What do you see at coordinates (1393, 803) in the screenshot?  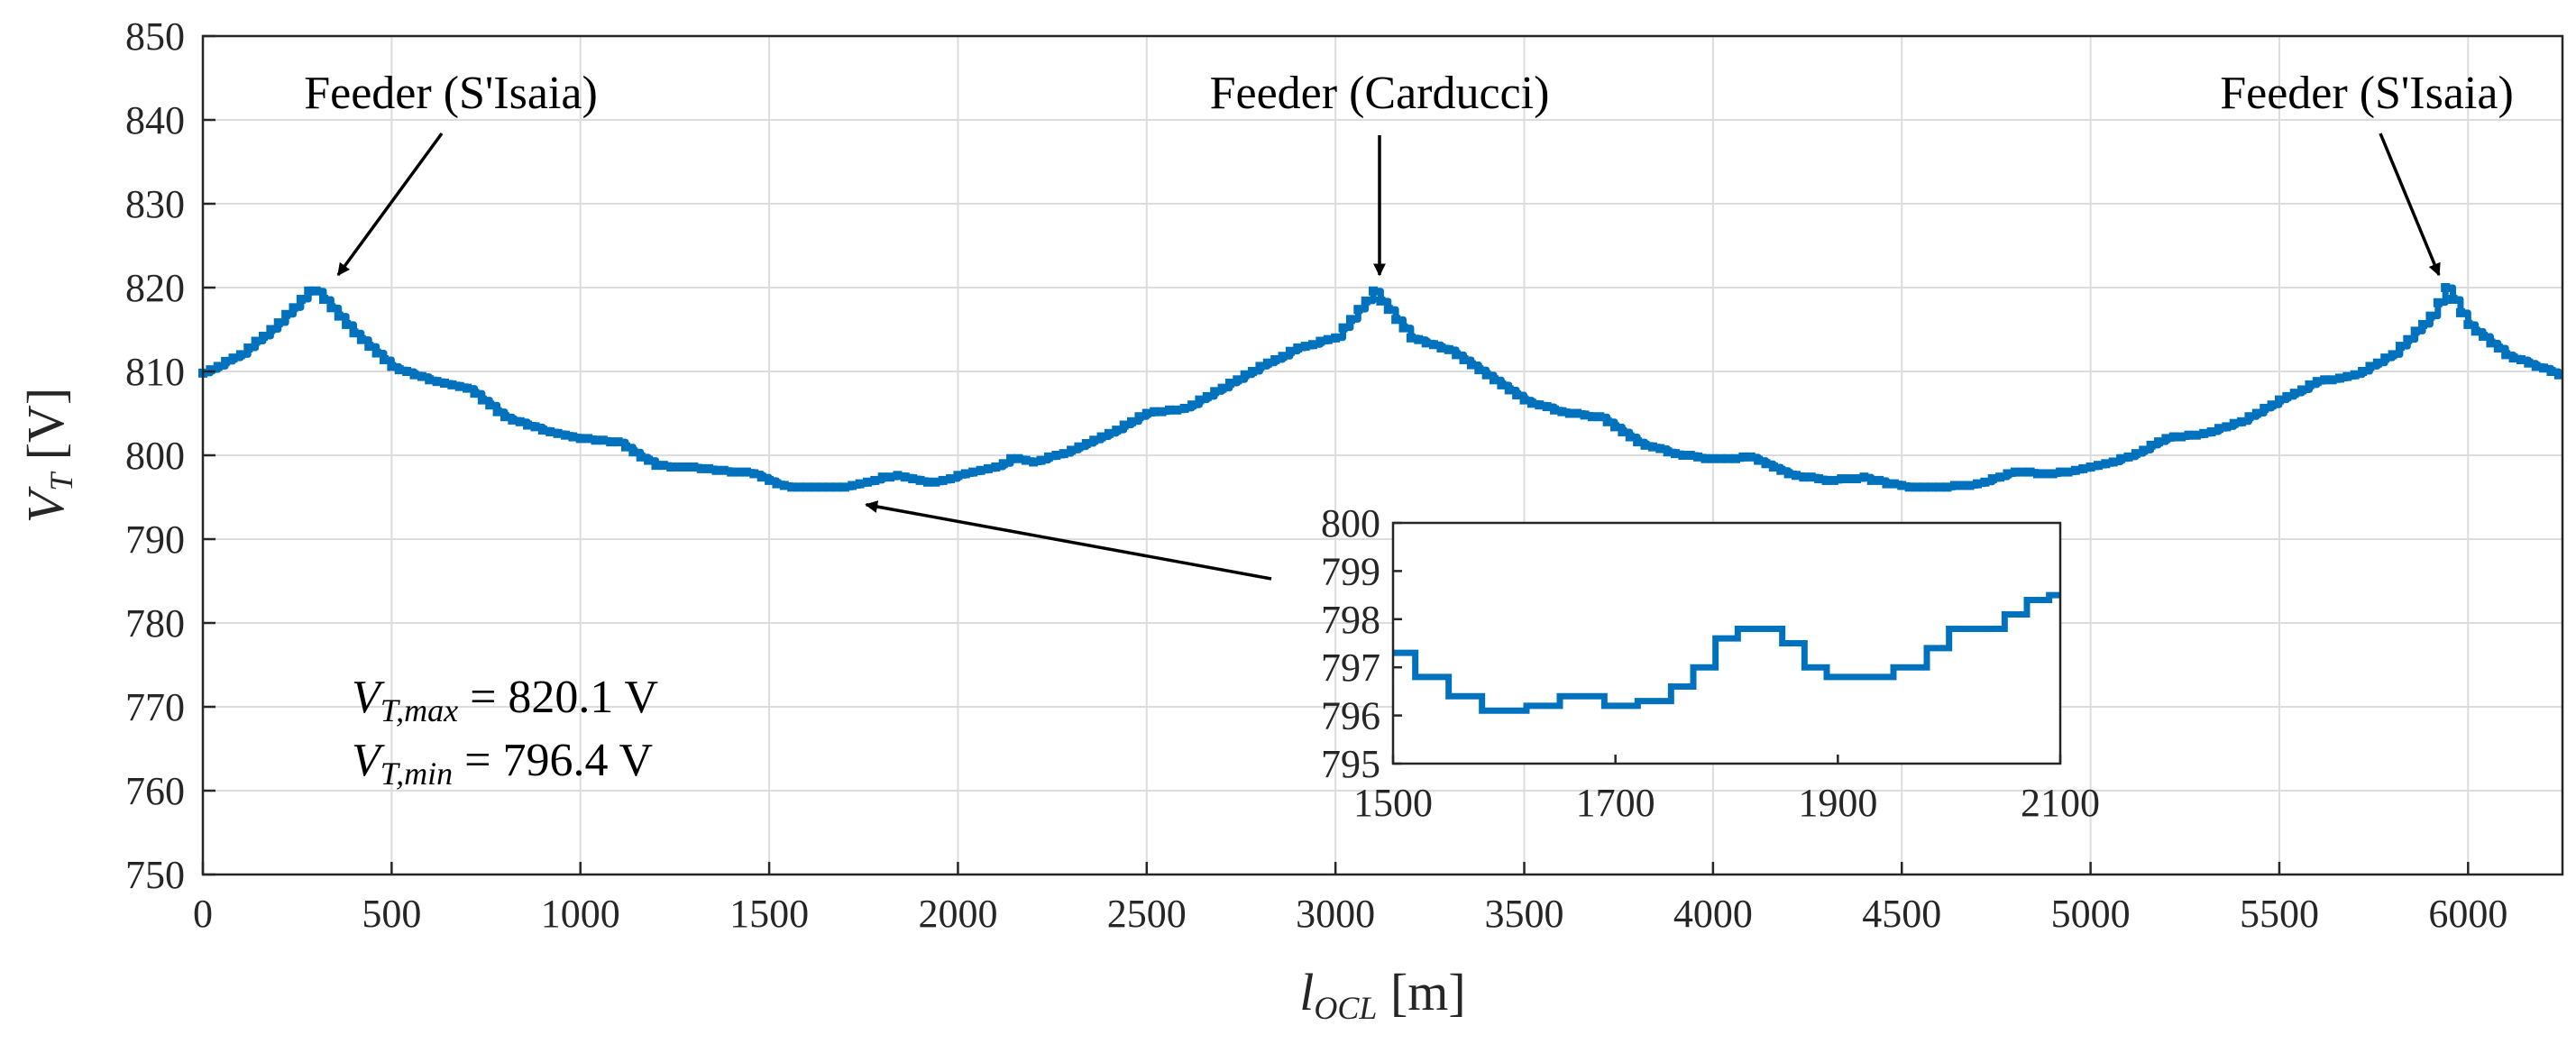 I see `inset-x-tick-label: 1500` at bounding box center [1393, 803].